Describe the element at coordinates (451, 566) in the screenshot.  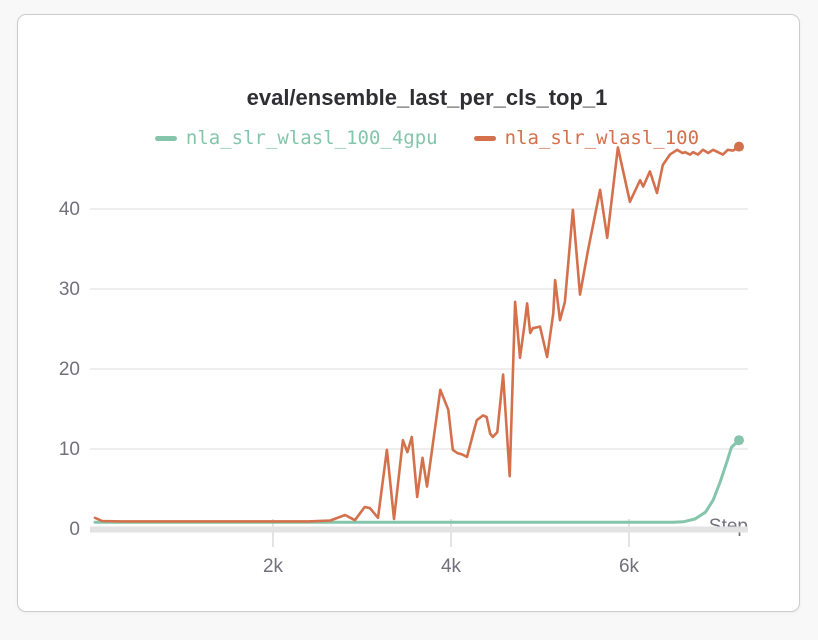
I see `x-tick-label-4k: 4k` at that location.